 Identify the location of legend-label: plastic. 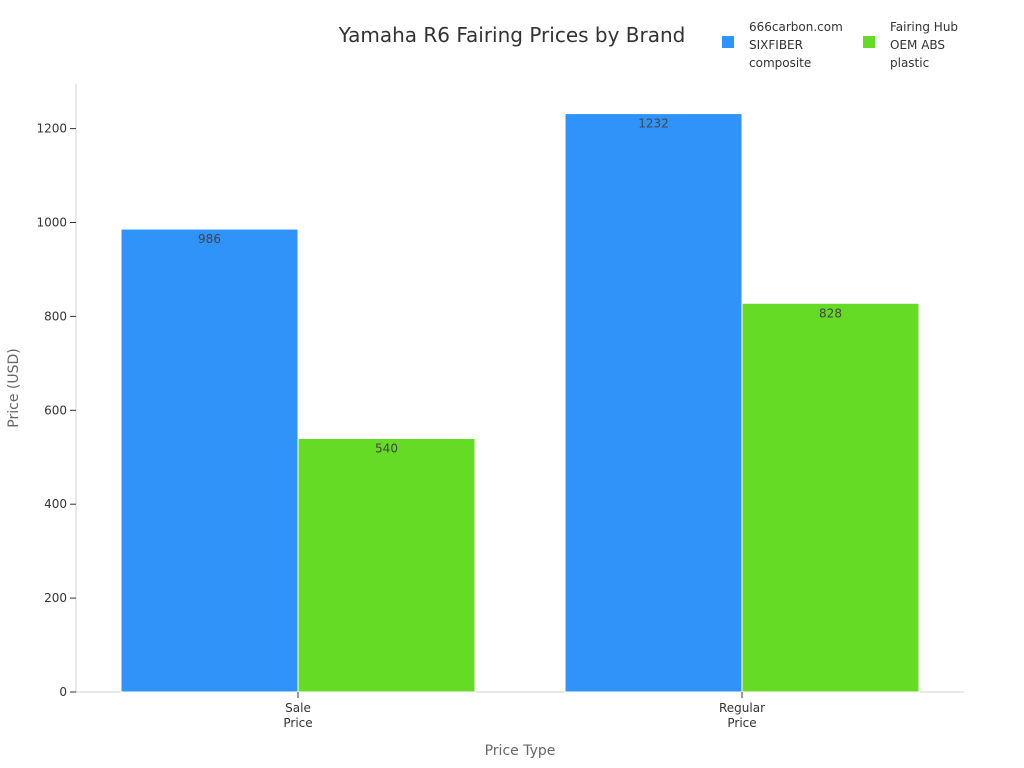
(909, 63).